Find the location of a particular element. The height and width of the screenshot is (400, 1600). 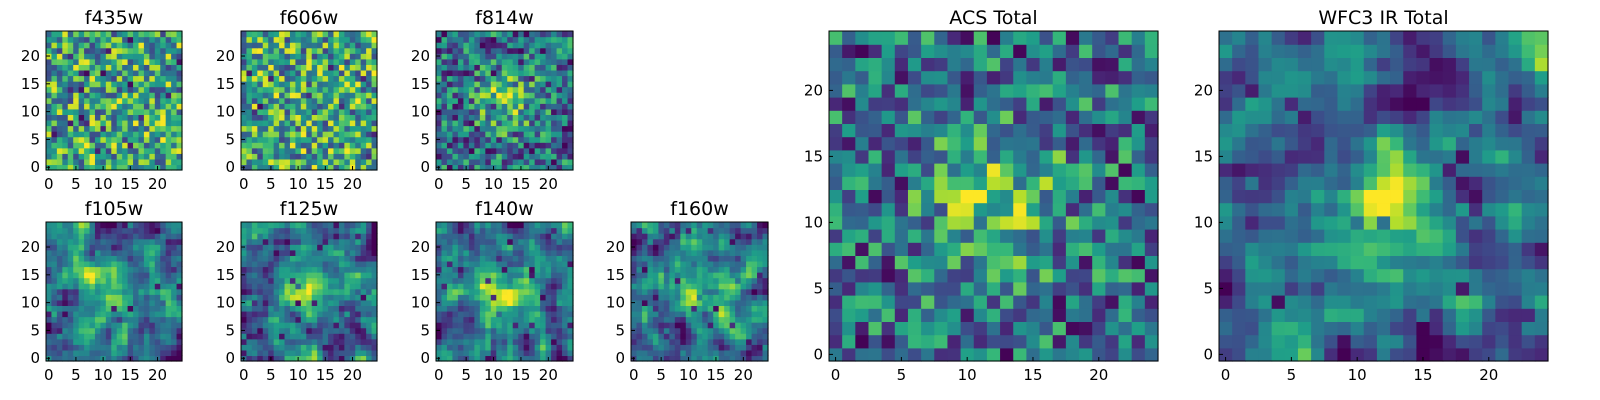

x-tick-label: 5 is located at coordinates (76, 184).